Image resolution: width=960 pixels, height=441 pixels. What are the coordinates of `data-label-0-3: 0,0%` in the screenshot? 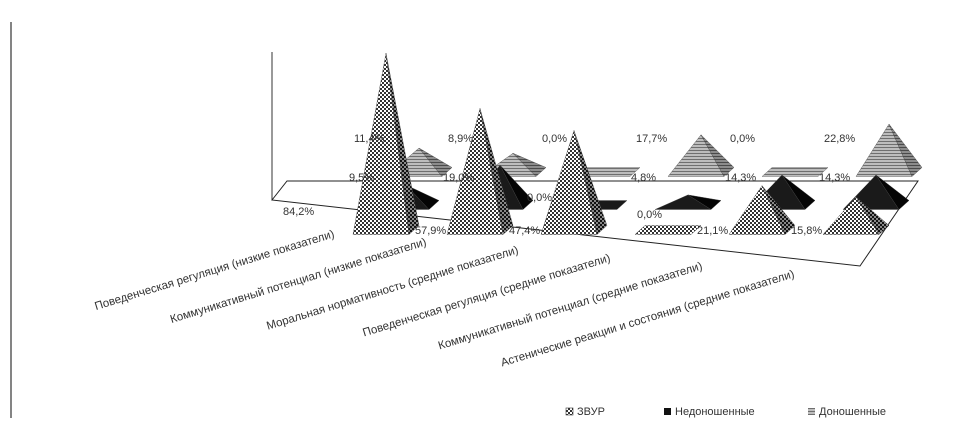 It's located at (649, 215).